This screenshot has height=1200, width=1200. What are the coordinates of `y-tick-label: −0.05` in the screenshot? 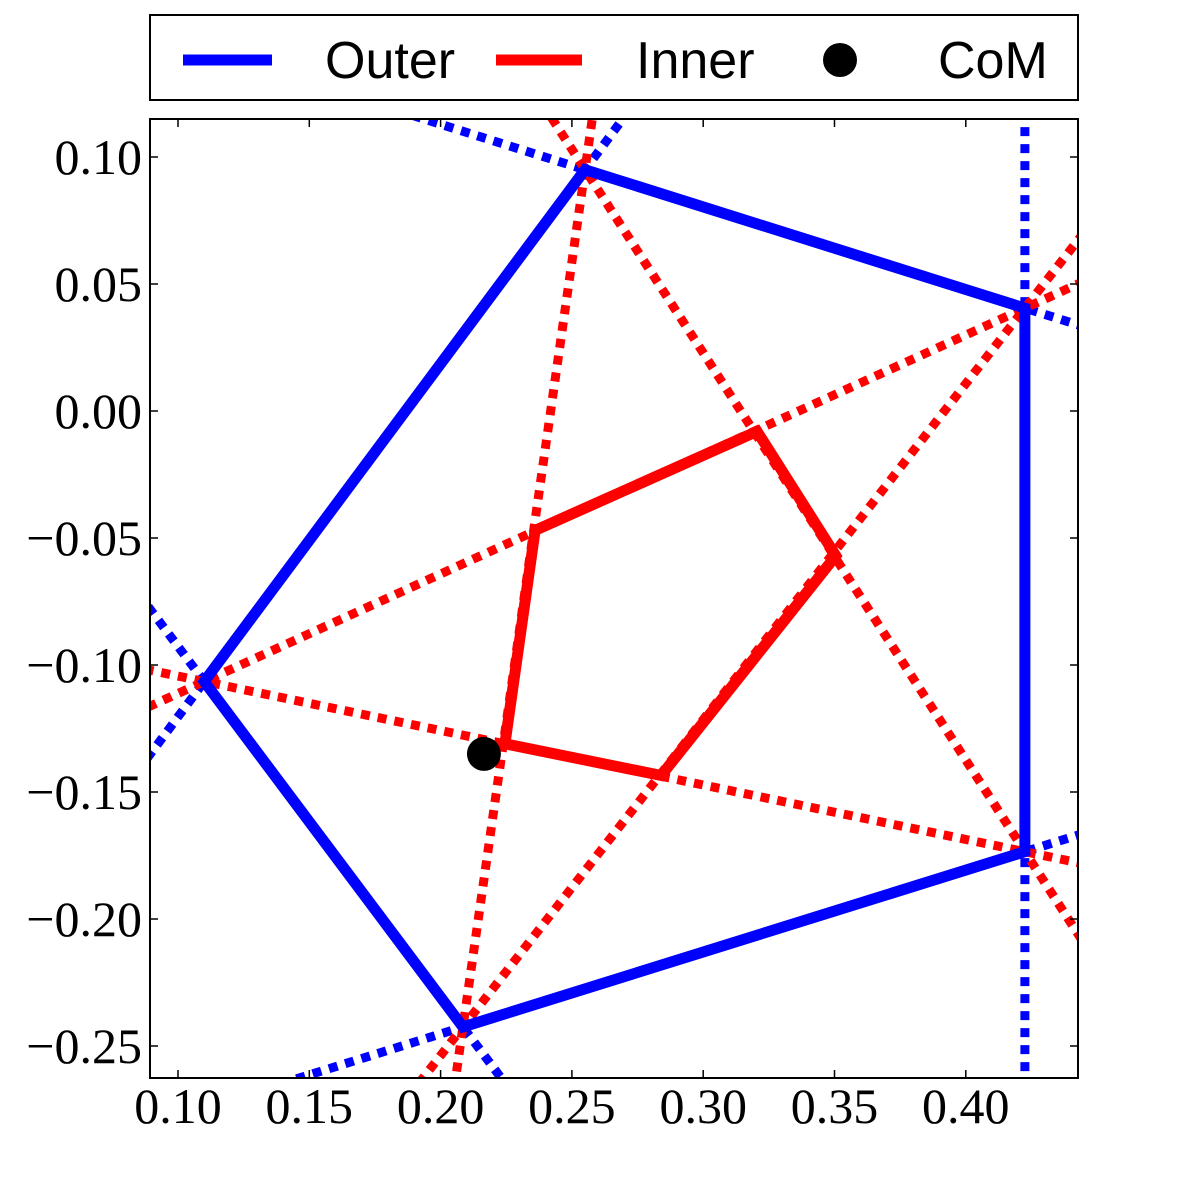 It's located at (84, 538).